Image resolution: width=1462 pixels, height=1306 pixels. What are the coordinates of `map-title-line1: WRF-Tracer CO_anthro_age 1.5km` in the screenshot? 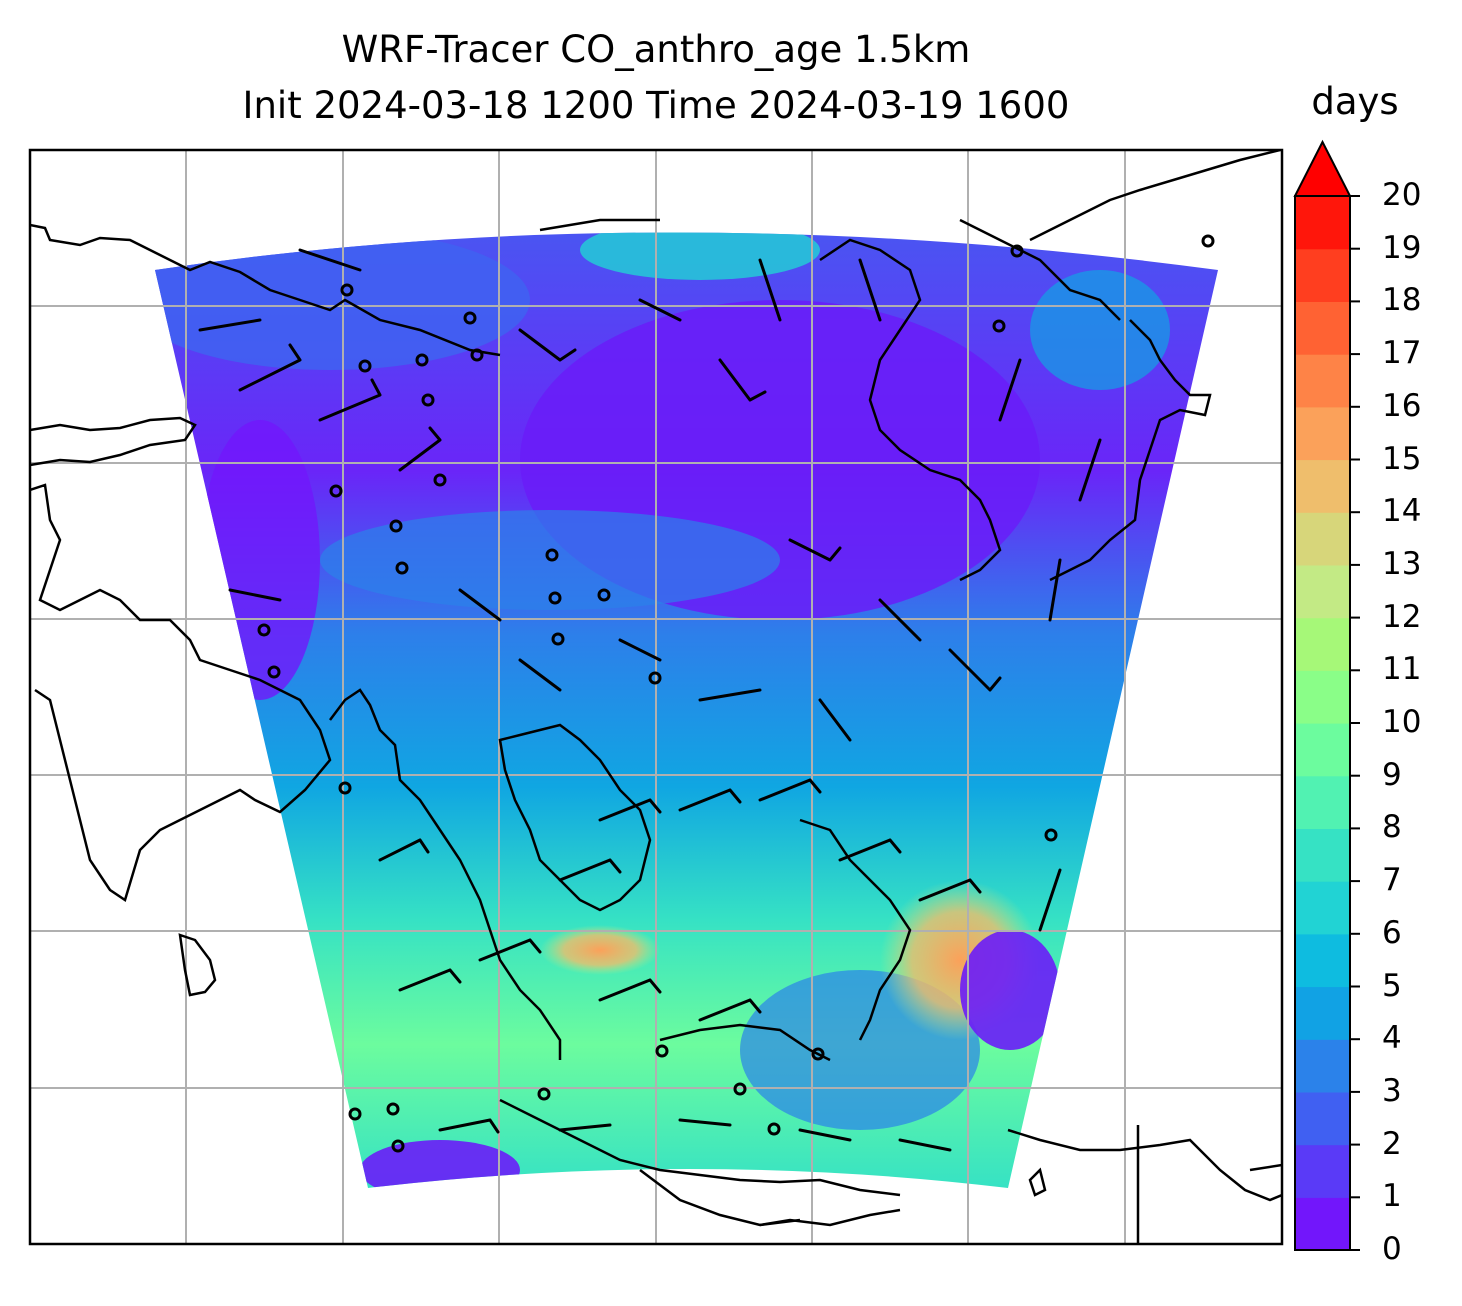 It's located at (656, 49).